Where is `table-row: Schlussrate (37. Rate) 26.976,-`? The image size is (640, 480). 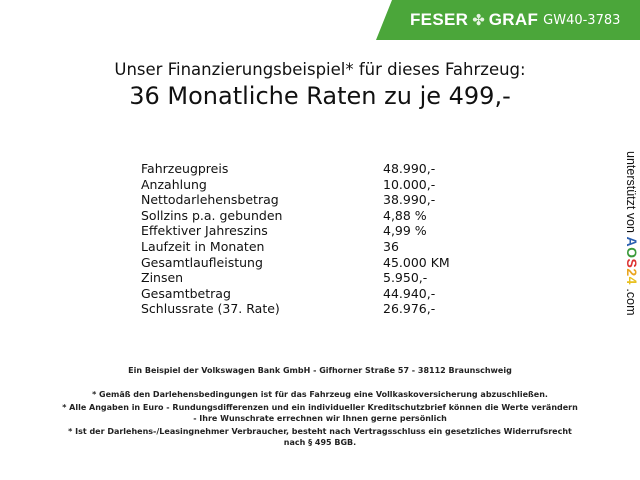
table-row: Schlussrate (37. Rate) 26.976,- is located at coordinates (295, 309).